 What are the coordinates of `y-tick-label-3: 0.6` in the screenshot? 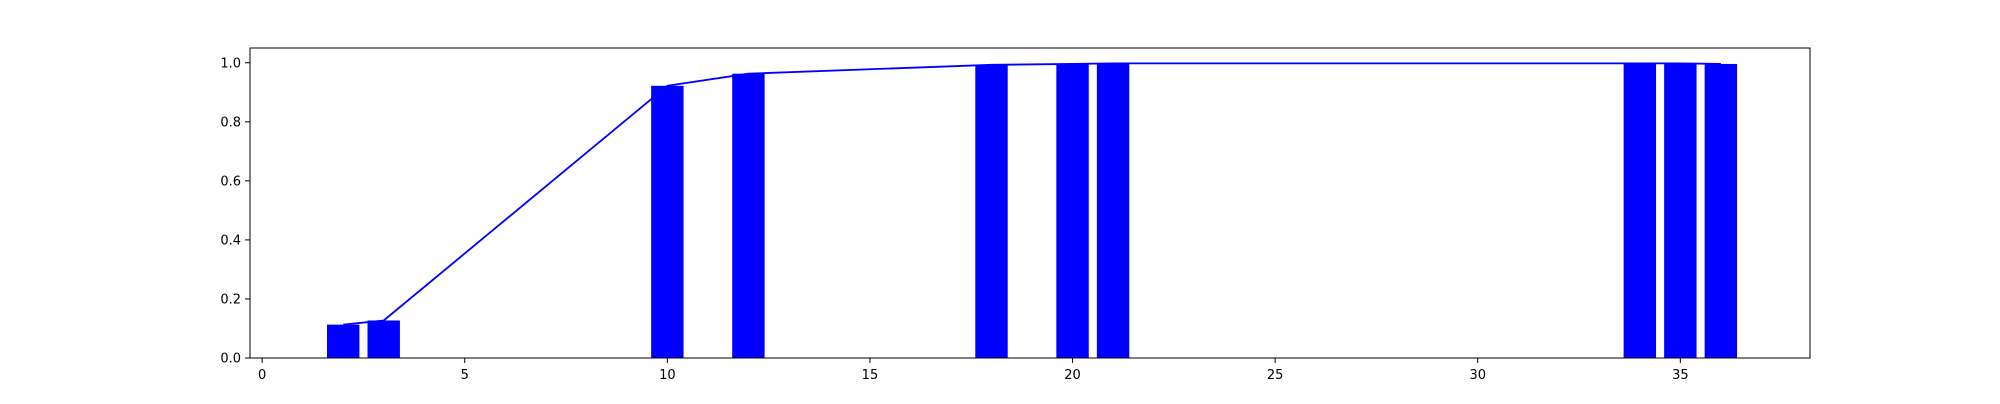 It's located at (230, 181).